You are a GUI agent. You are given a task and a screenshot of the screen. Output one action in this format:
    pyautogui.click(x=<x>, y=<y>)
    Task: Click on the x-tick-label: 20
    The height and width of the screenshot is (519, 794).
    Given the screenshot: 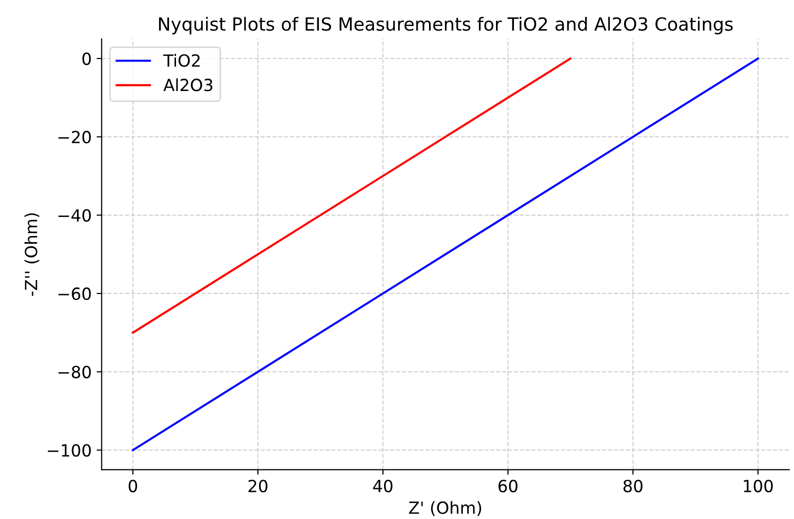 What is the action you would take?
    pyautogui.click(x=258, y=486)
    